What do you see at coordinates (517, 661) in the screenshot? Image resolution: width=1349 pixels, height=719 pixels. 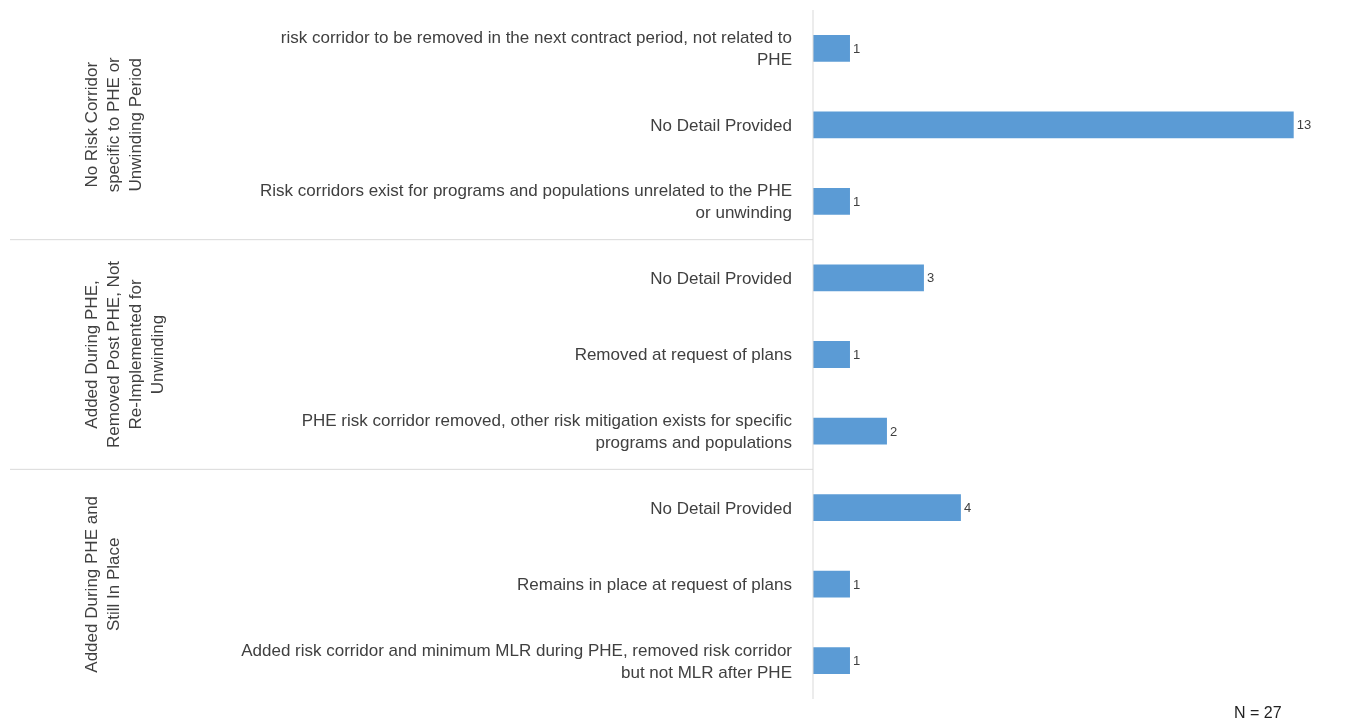 I see `y-tick-label: Added risk corridor and minimum MLR during PHE, removed risk corridor but not MLR after PHE` at bounding box center [517, 661].